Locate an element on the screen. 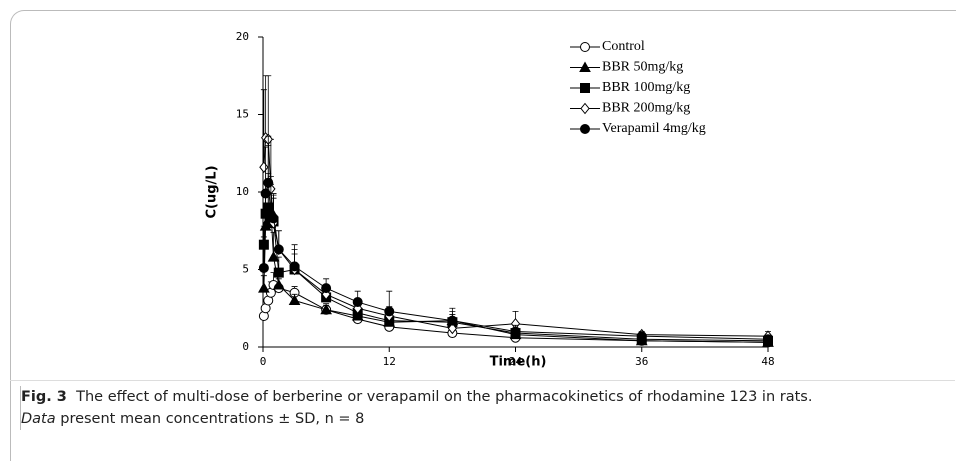 Image resolution: width=957 pixels, height=462 pixels. caption-label: Fig. 3 is located at coordinates (44, 397).